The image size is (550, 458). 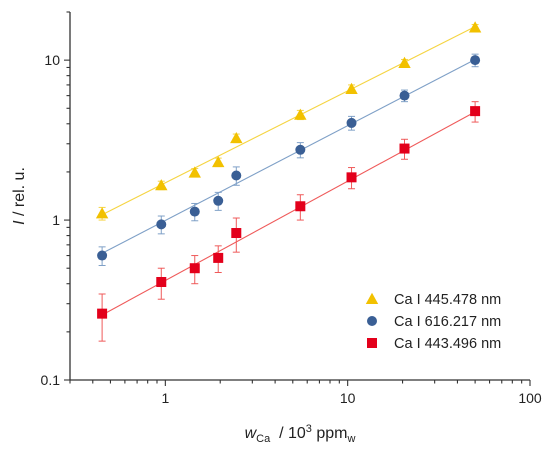 I want to click on legend-label: Ca I 445.478 nm, so click(x=447, y=300).